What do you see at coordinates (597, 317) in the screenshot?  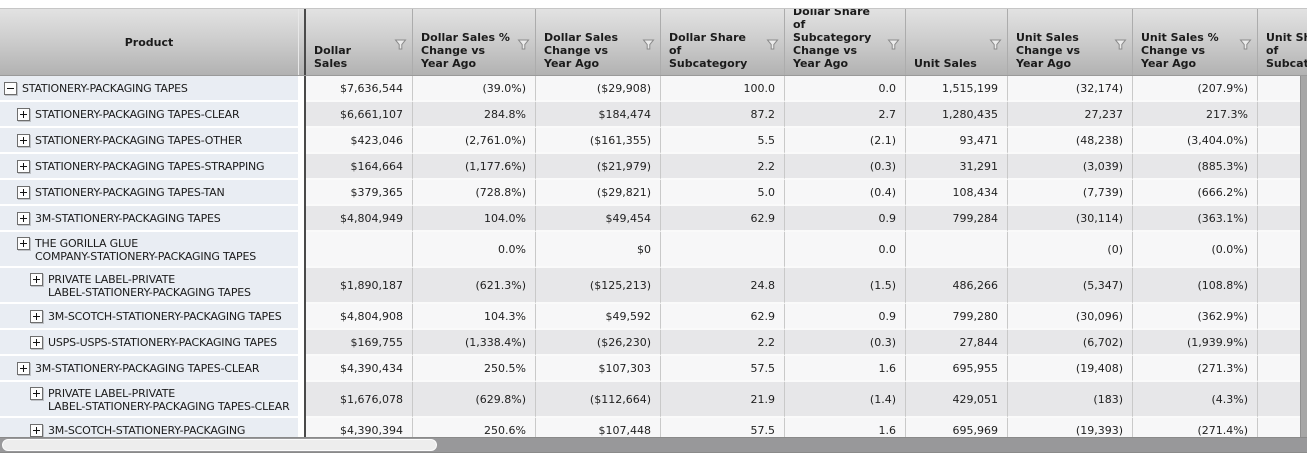 I see `value-cell: $49,592` at bounding box center [597, 317].